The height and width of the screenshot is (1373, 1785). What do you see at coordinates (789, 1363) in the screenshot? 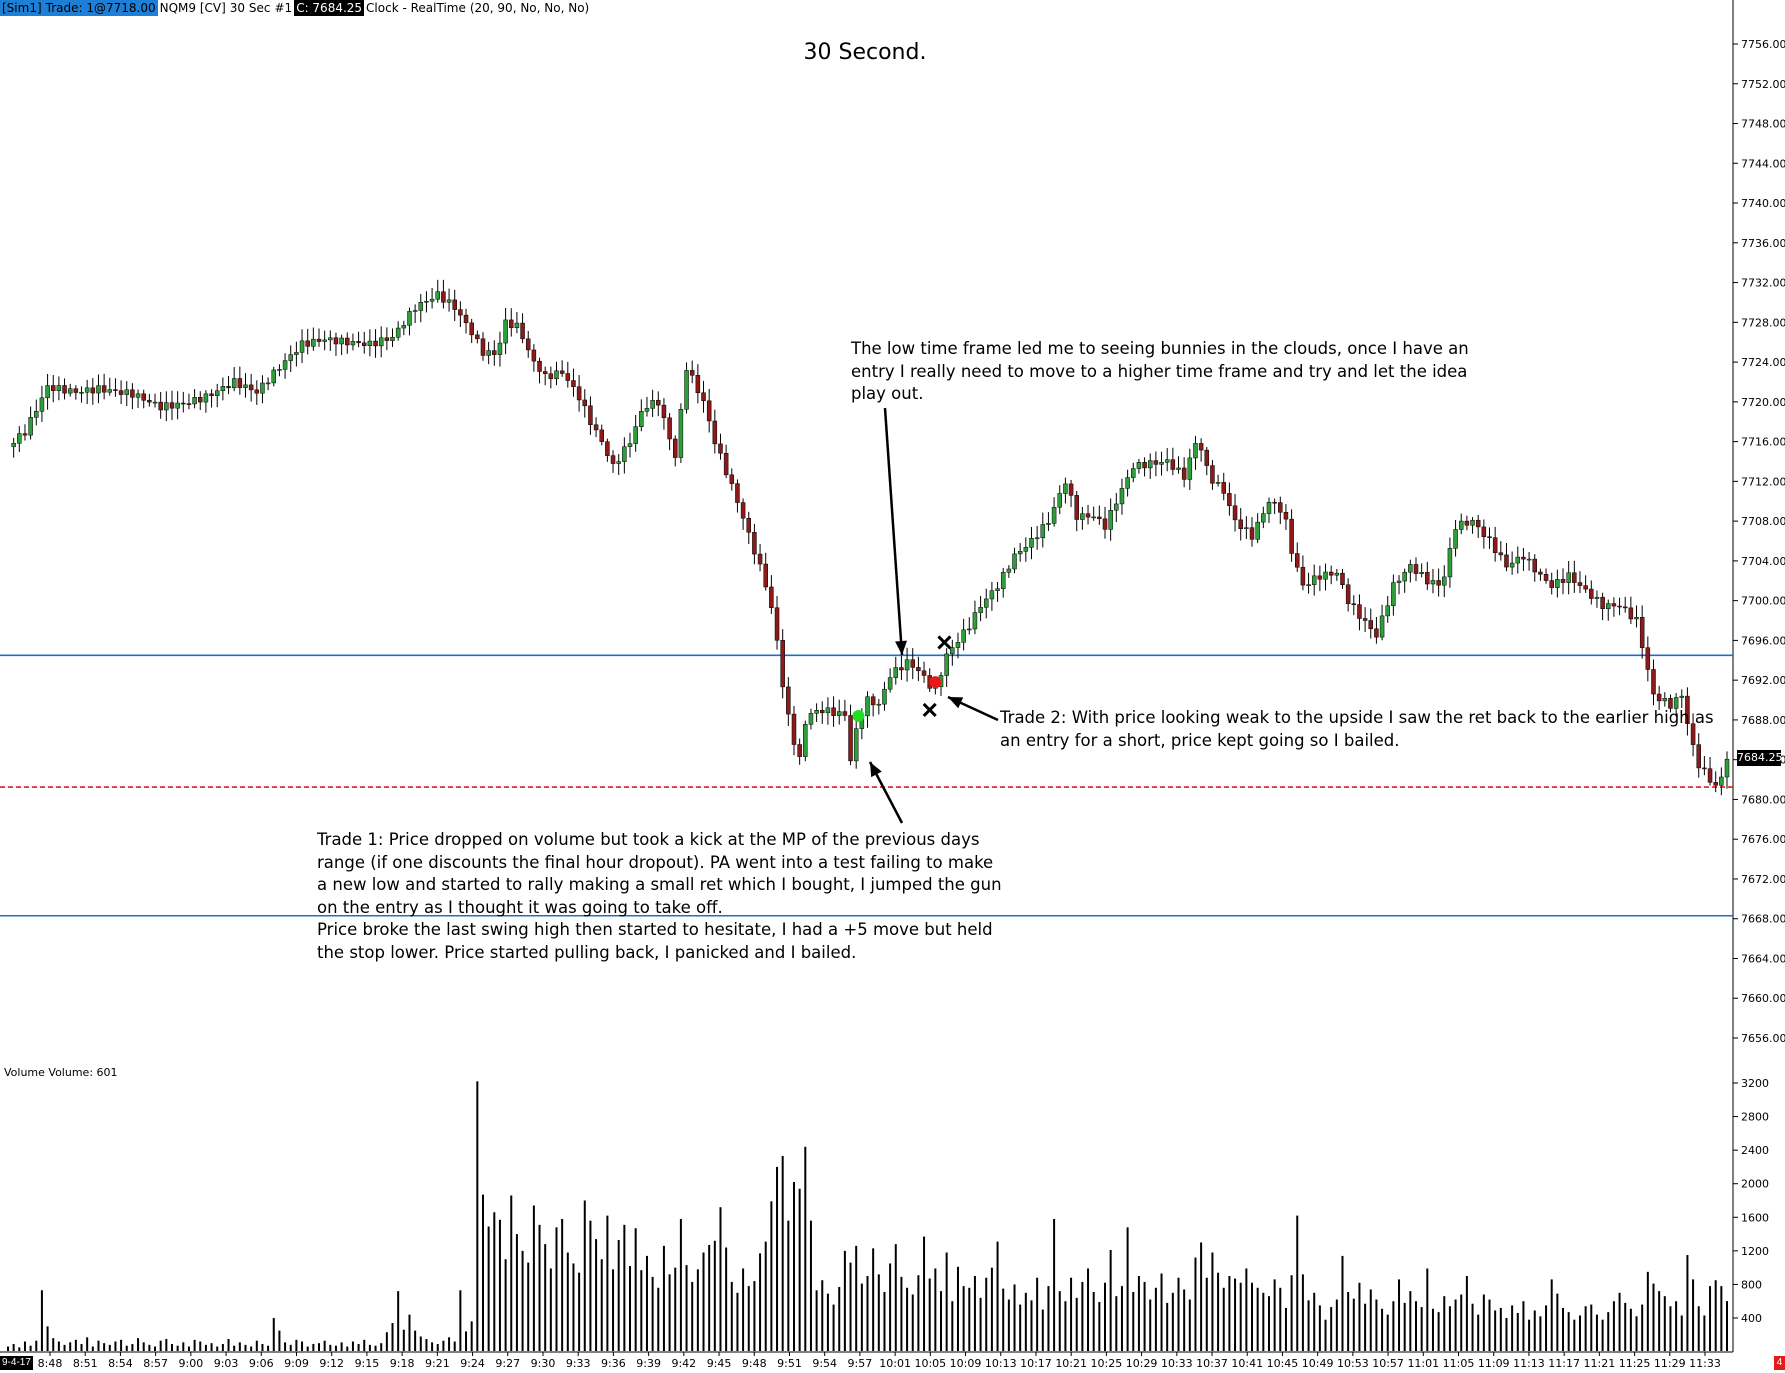
I see `time-tick-label: 9:51` at bounding box center [789, 1363].